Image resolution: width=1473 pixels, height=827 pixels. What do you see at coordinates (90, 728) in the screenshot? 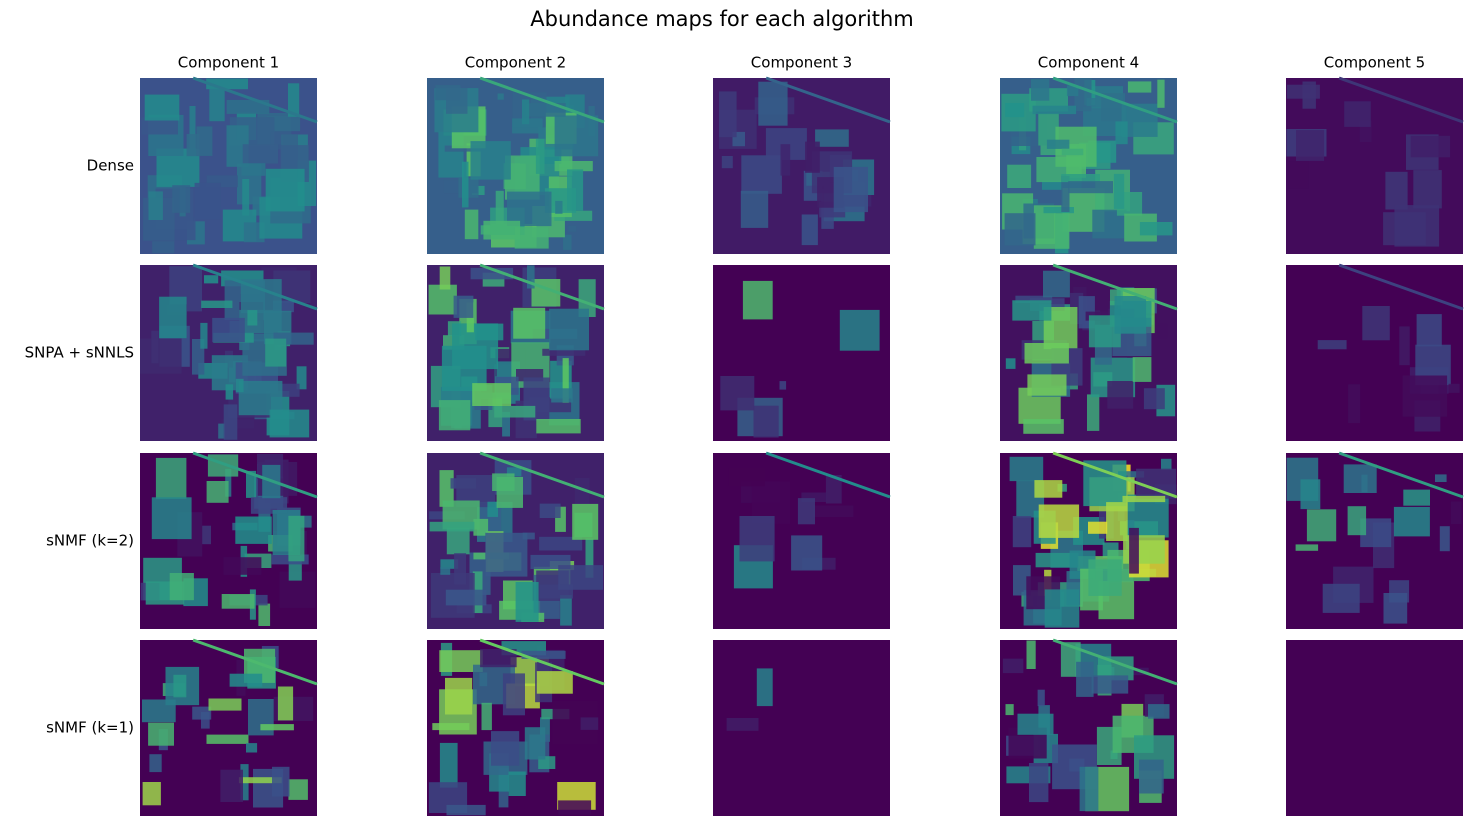
I see `row-label: sNMF (k=1)` at bounding box center [90, 728].